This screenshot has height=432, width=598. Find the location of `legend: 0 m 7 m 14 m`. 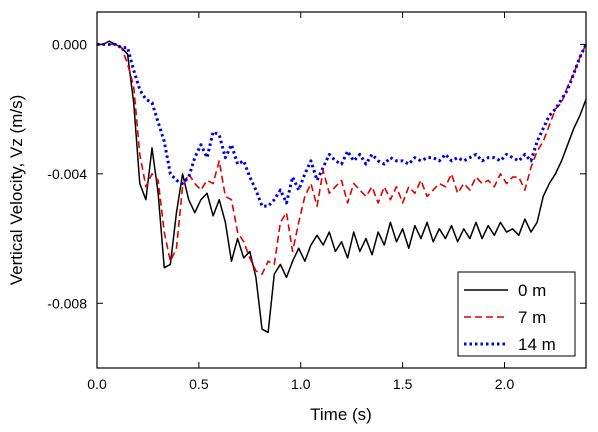

legend: 0 m 7 m 14 m is located at coordinates (516, 314).